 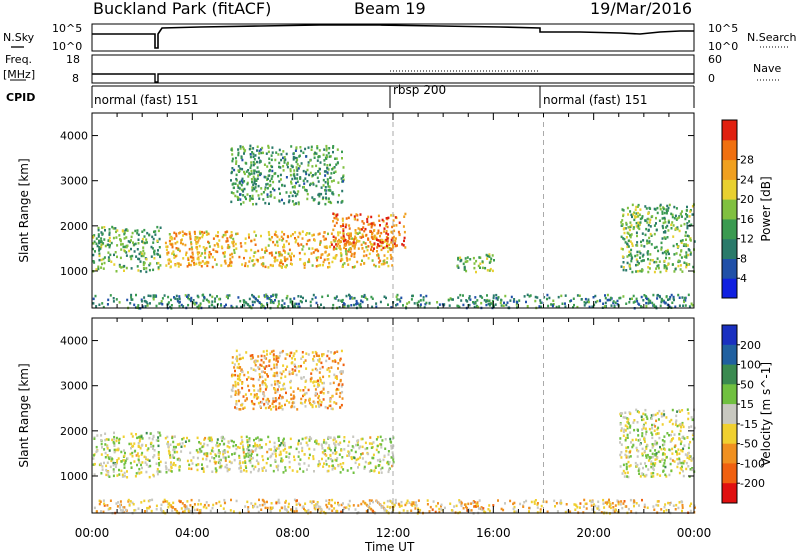 I want to click on colorbar-tick-label: 200, so click(x=750, y=345).